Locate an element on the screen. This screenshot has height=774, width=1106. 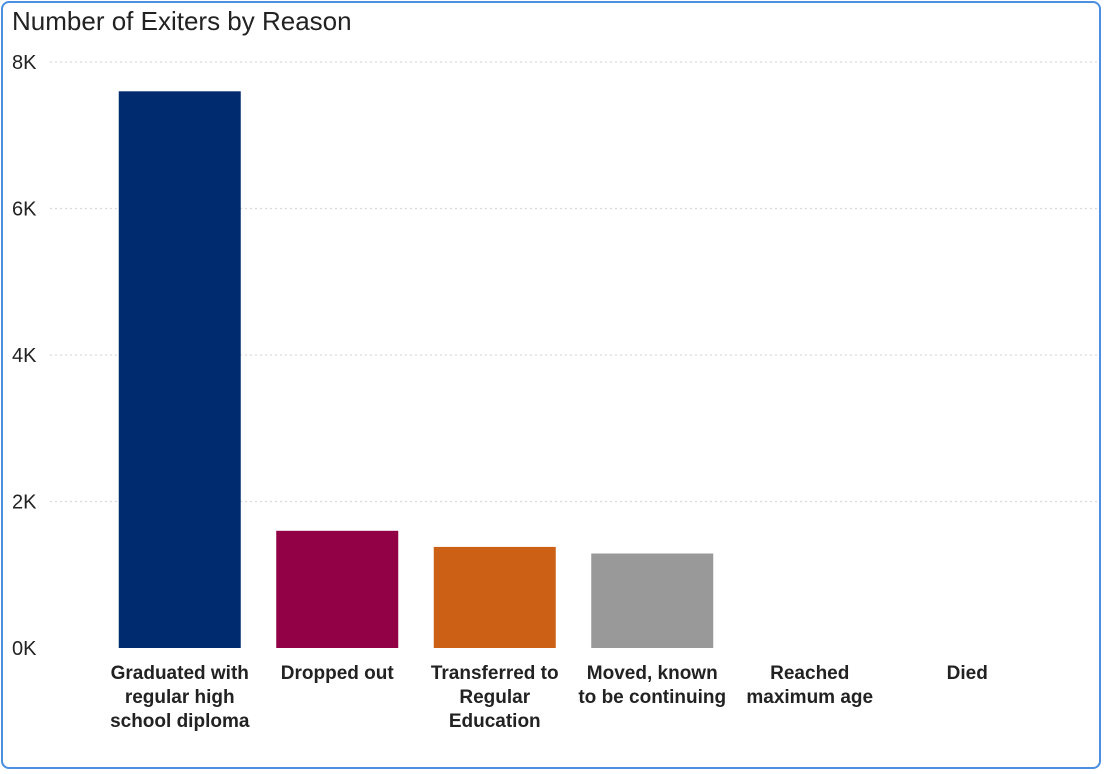
chart-title: Number of Exiters by Reason is located at coordinates (182, 21).